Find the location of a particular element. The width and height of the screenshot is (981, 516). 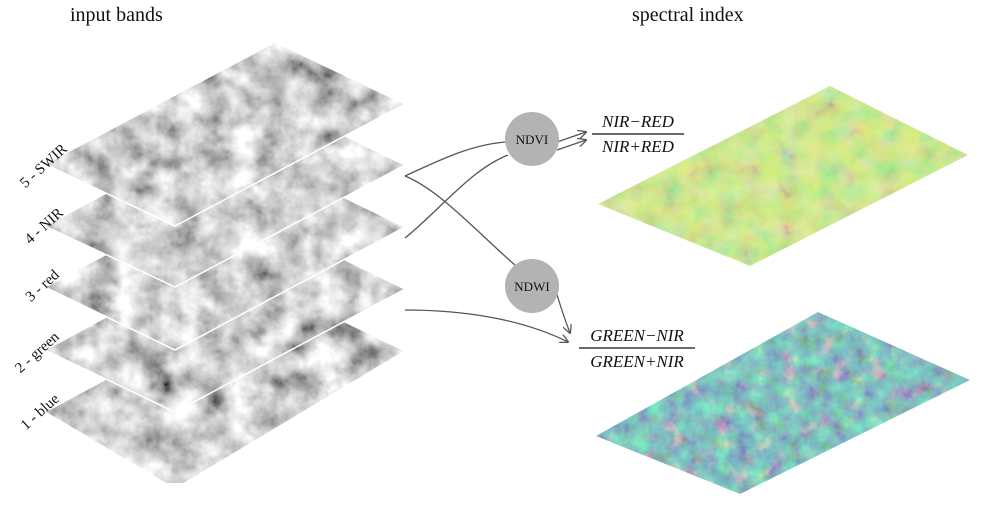

spectral-index-heading: spectral index is located at coordinates (688, 15).